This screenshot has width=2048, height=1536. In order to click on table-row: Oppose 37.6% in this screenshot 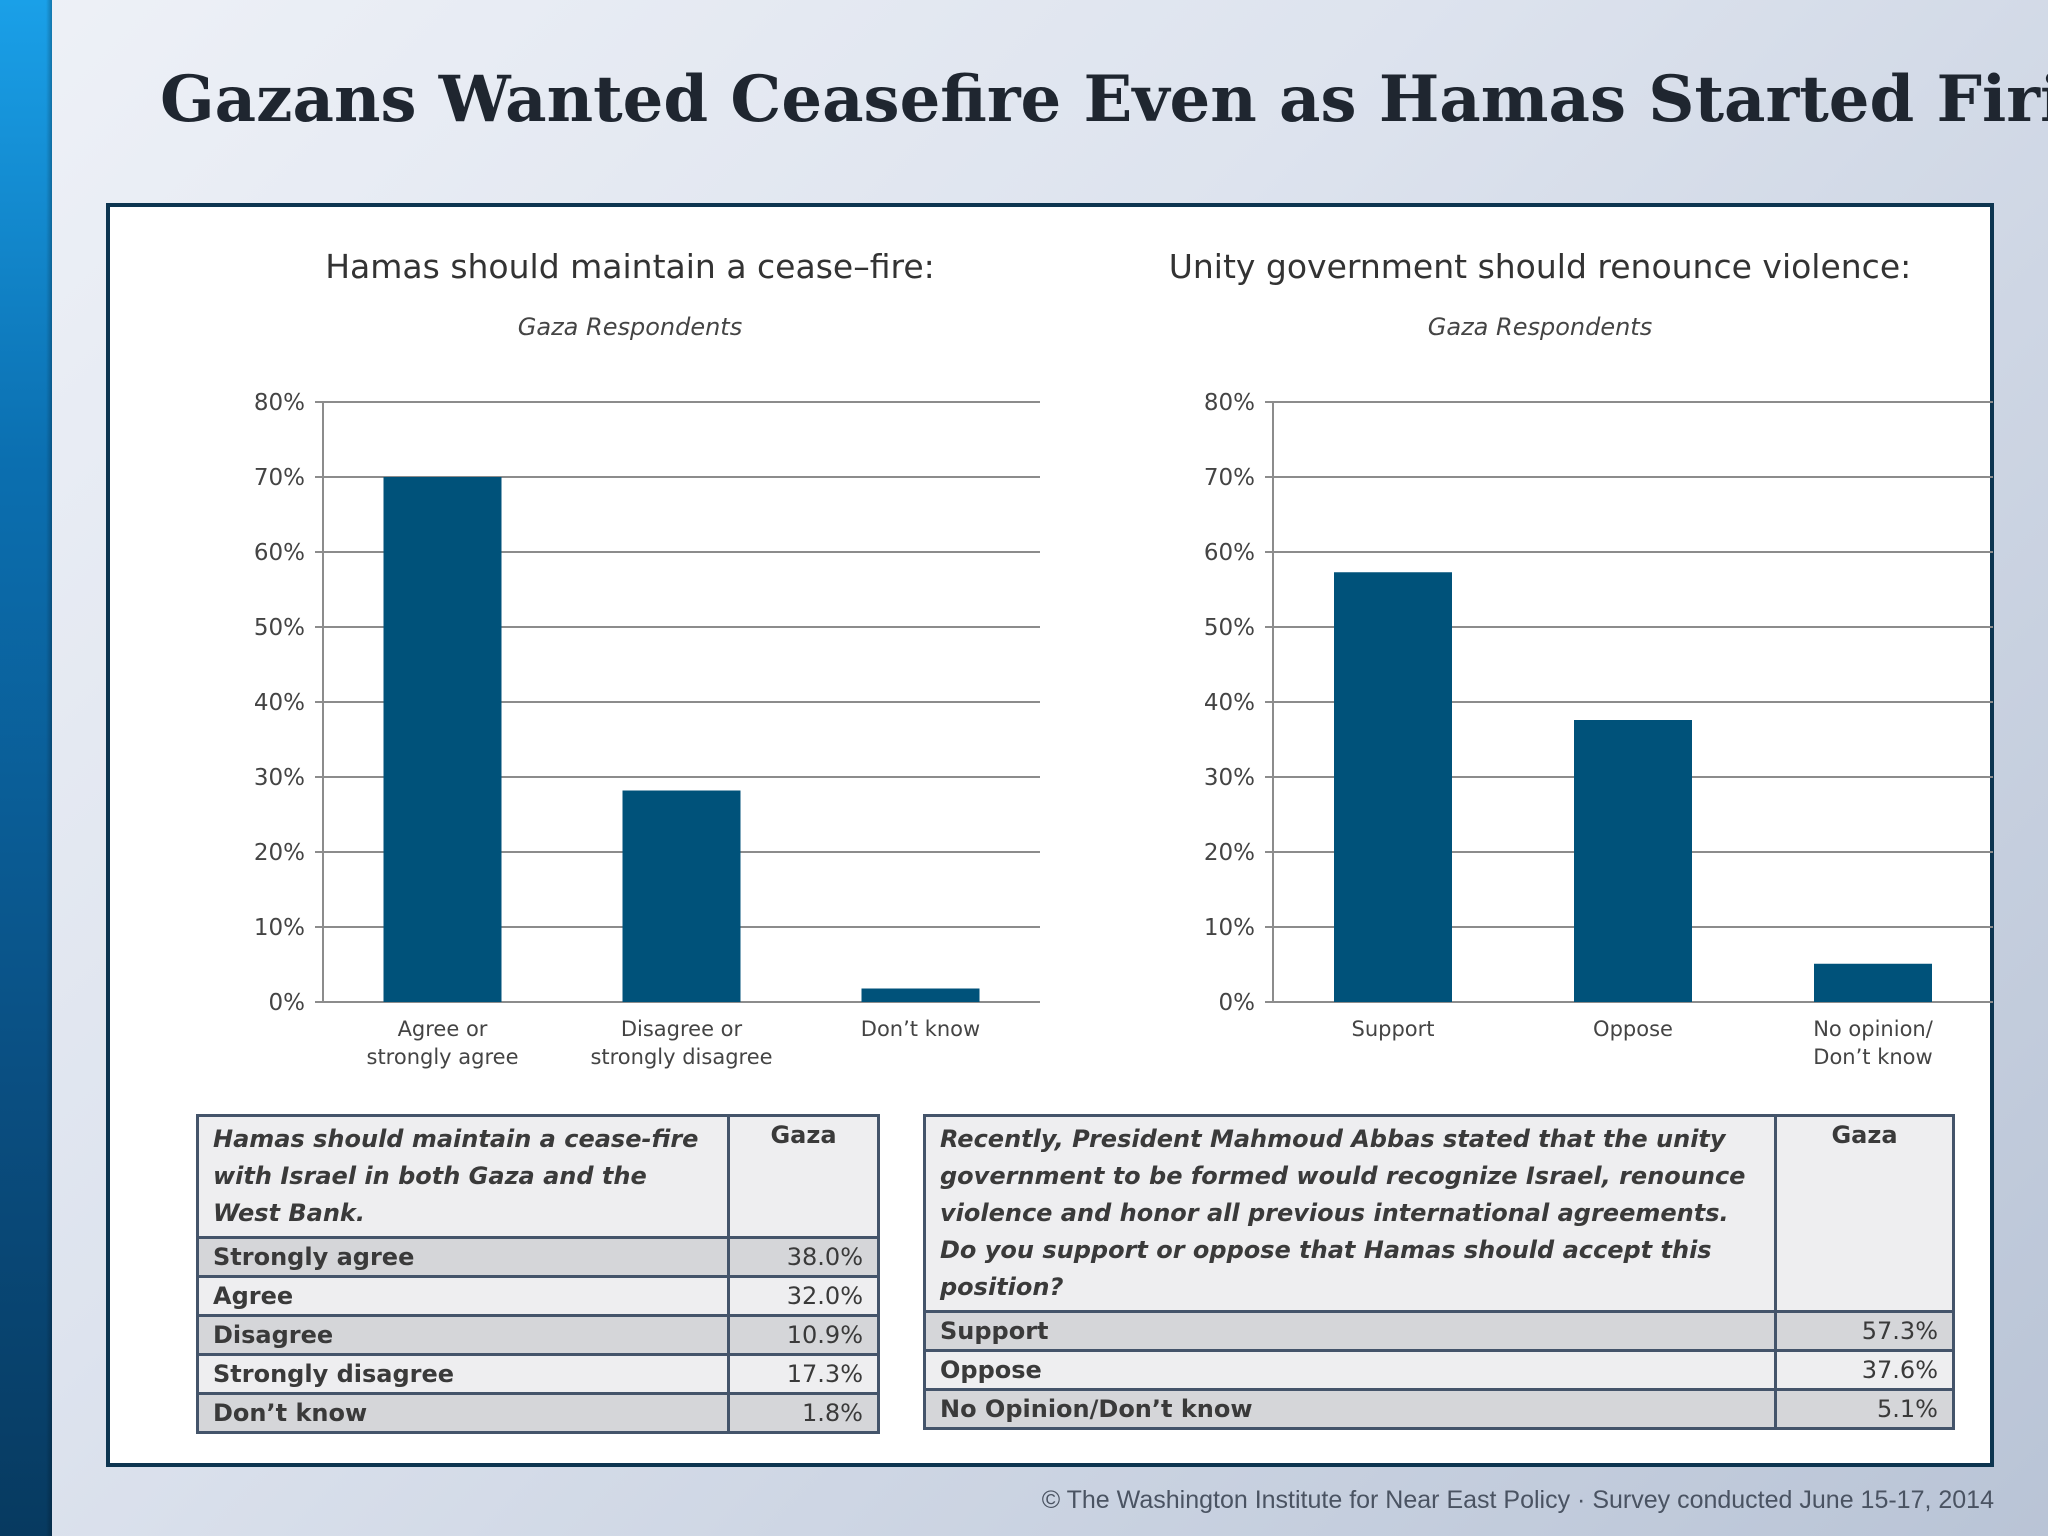, I will do `click(1439, 1370)`.